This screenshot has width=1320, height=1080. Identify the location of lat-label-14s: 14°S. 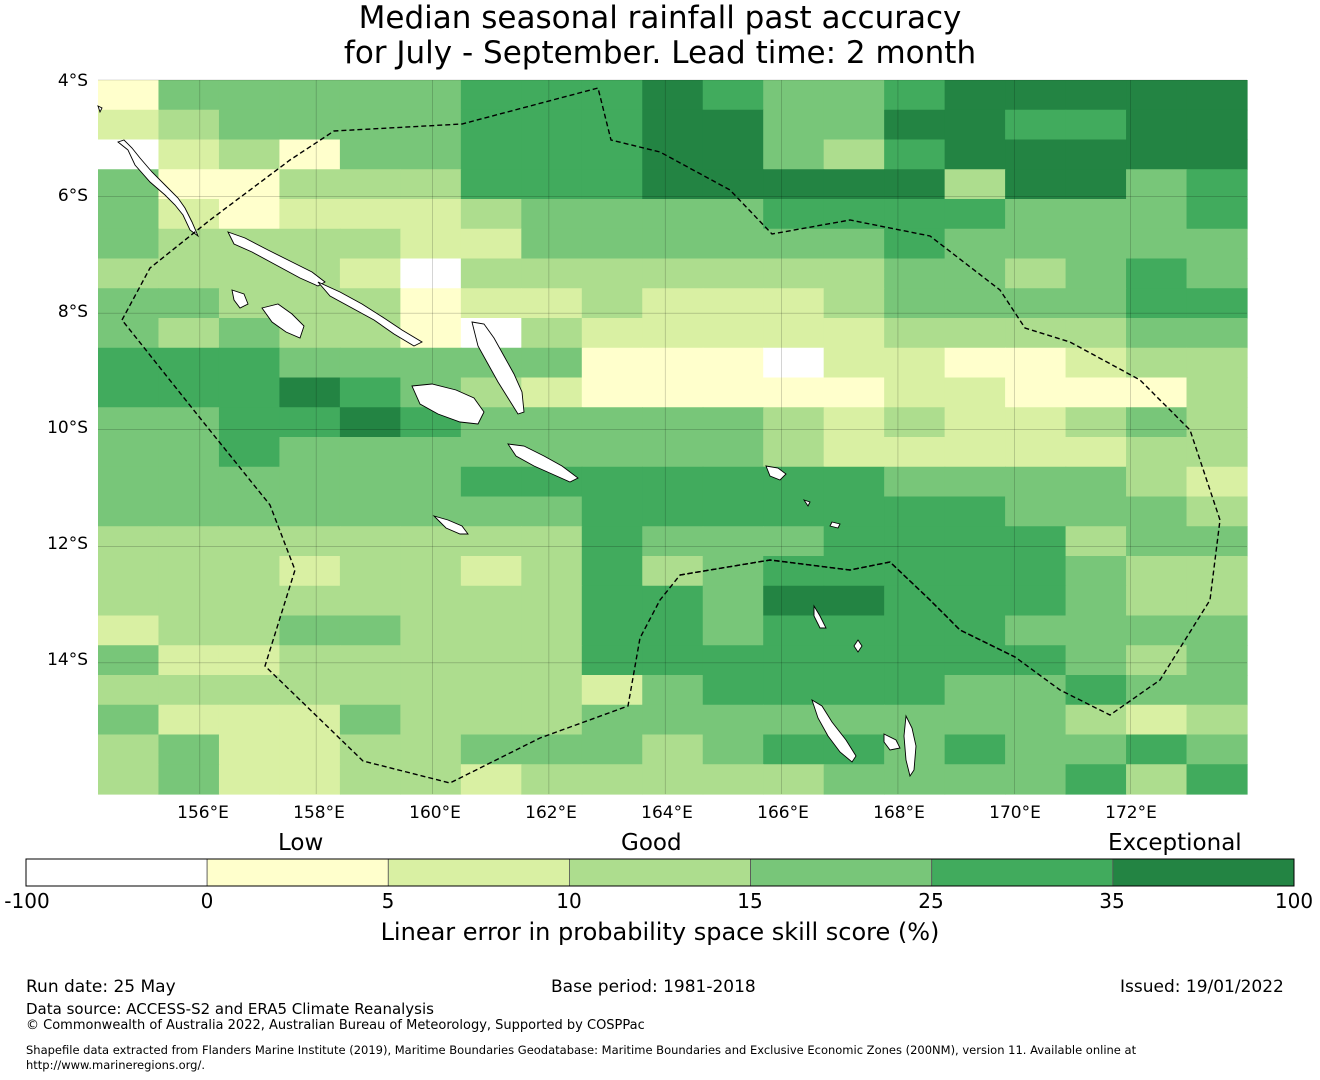
(67, 660).